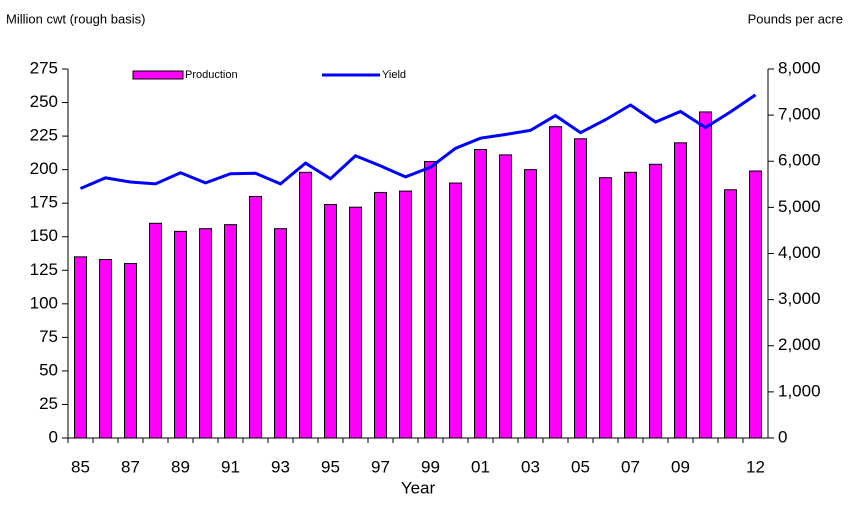 The image size is (853, 507). Describe the element at coordinates (230, 466) in the screenshot. I see `x-tick-label: 91` at that location.